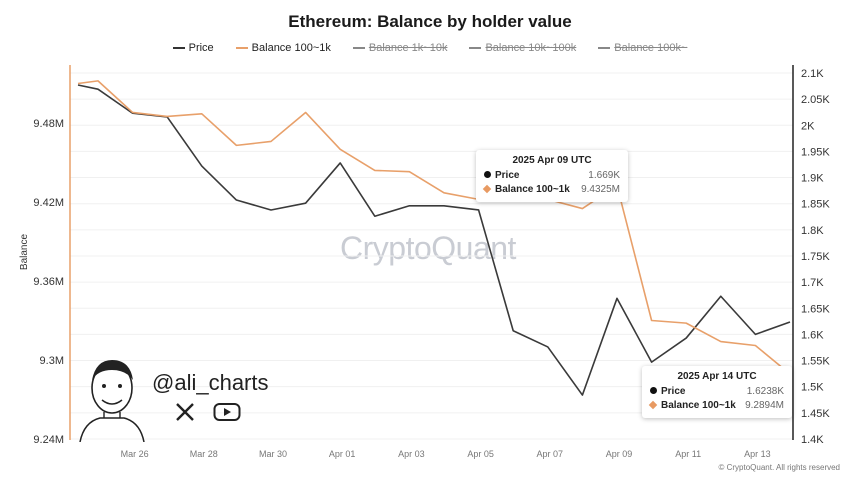 The image size is (860, 484). Describe the element at coordinates (779, 467) in the screenshot. I see `copyright-footer: © CryptoQuant. All rights reserved` at that location.